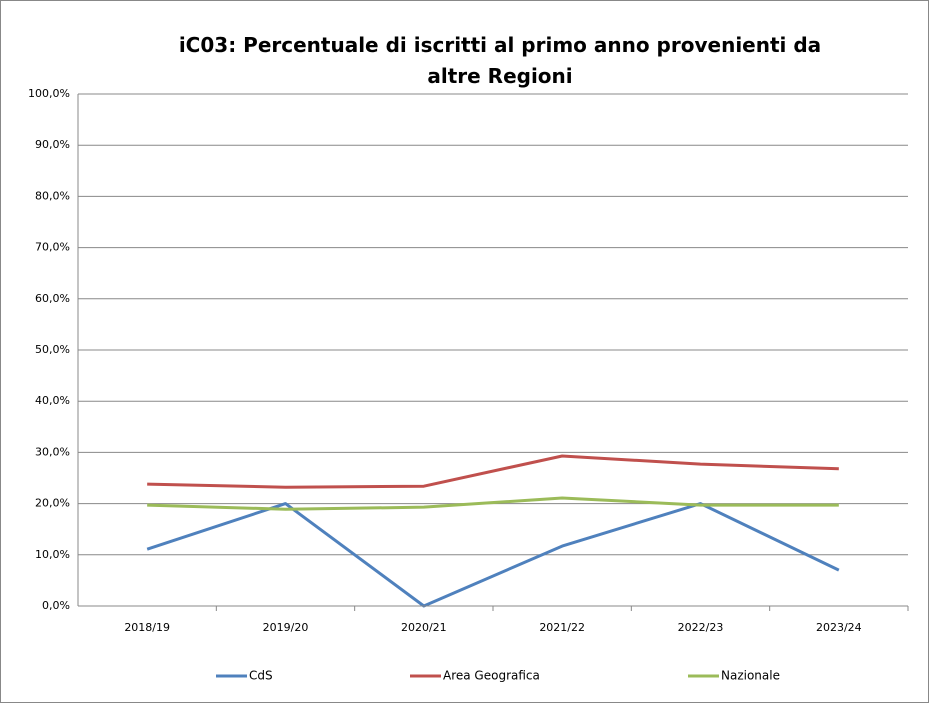  I want to click on legend-label: Area Geografica, so click(491, 676).